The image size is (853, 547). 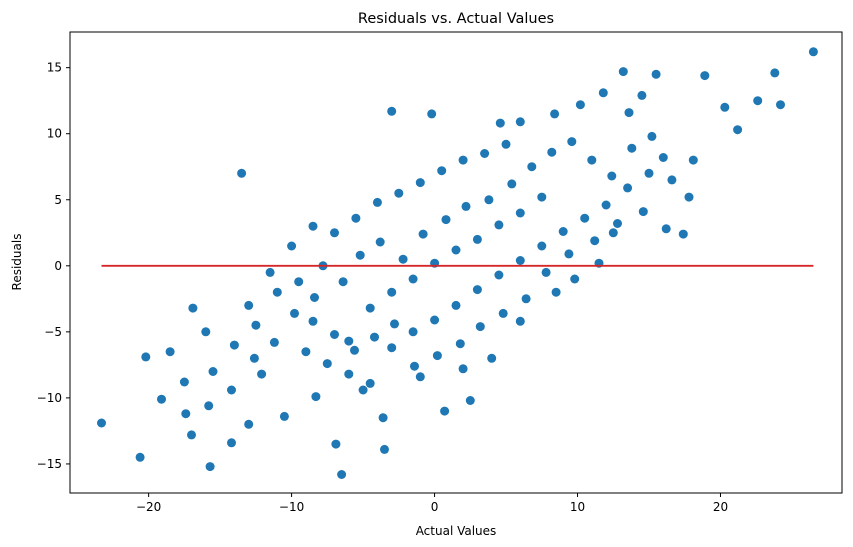 I want to click on y-tick-label: −5, so click(x=53, y=332).